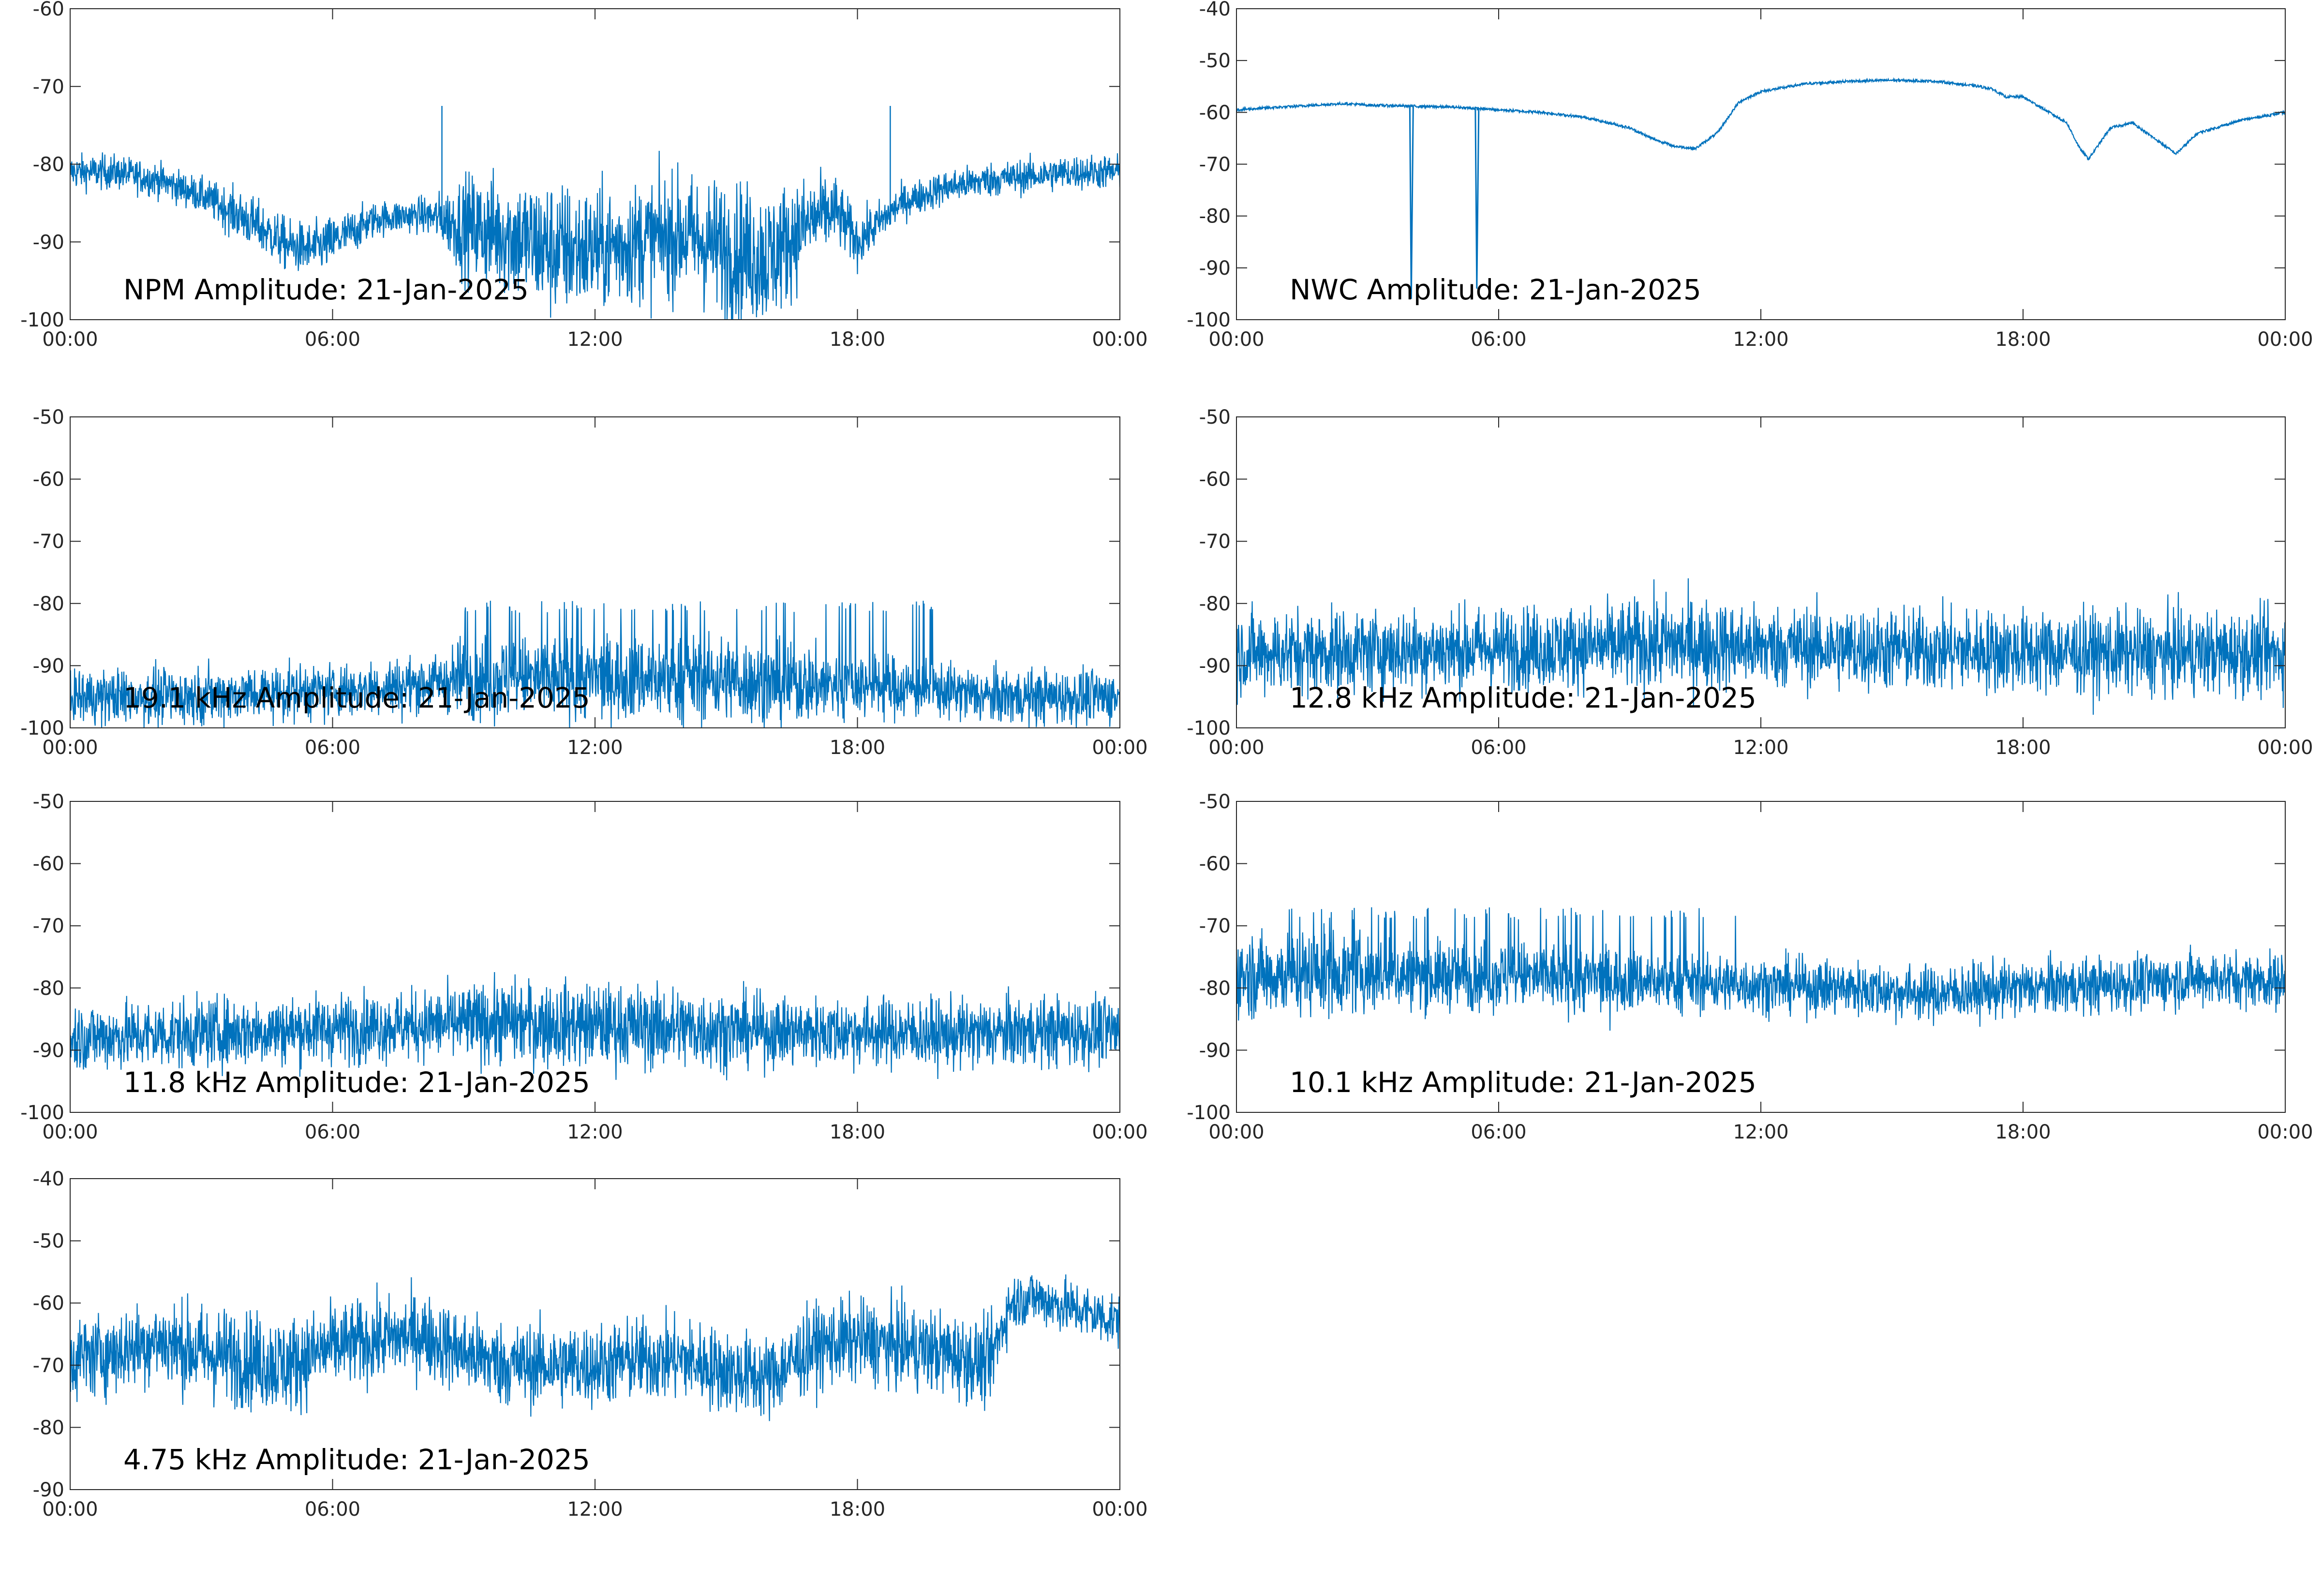  What do you see at coordinates (326, 289) in the screenshot?
I see `chart-title: NPM Amplitude: 21-Jan-2025` at bounding box center [326, 289].